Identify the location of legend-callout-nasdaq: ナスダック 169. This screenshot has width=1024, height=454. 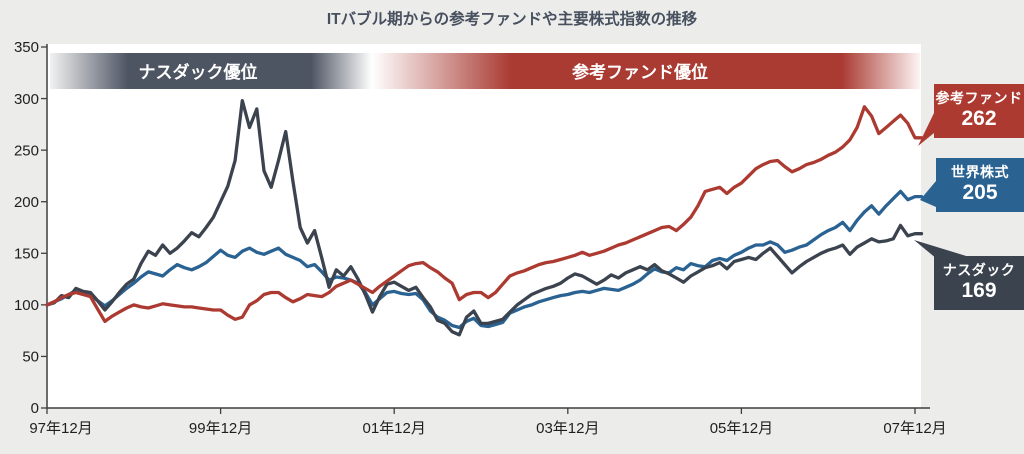
(979, 283).